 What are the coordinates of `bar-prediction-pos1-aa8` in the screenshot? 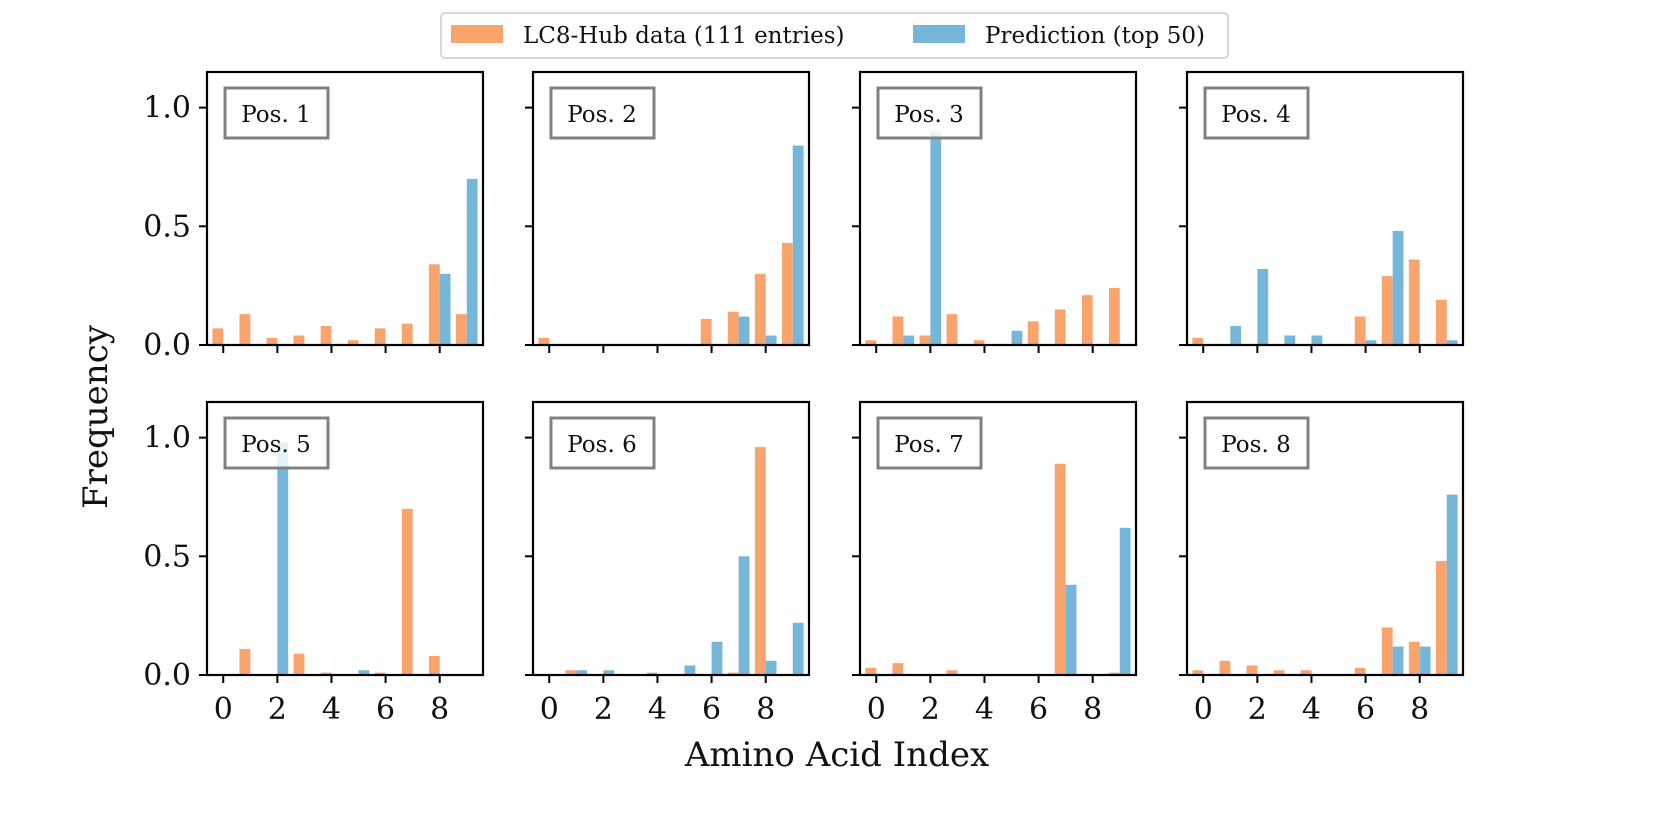 It's located at (445, 309).